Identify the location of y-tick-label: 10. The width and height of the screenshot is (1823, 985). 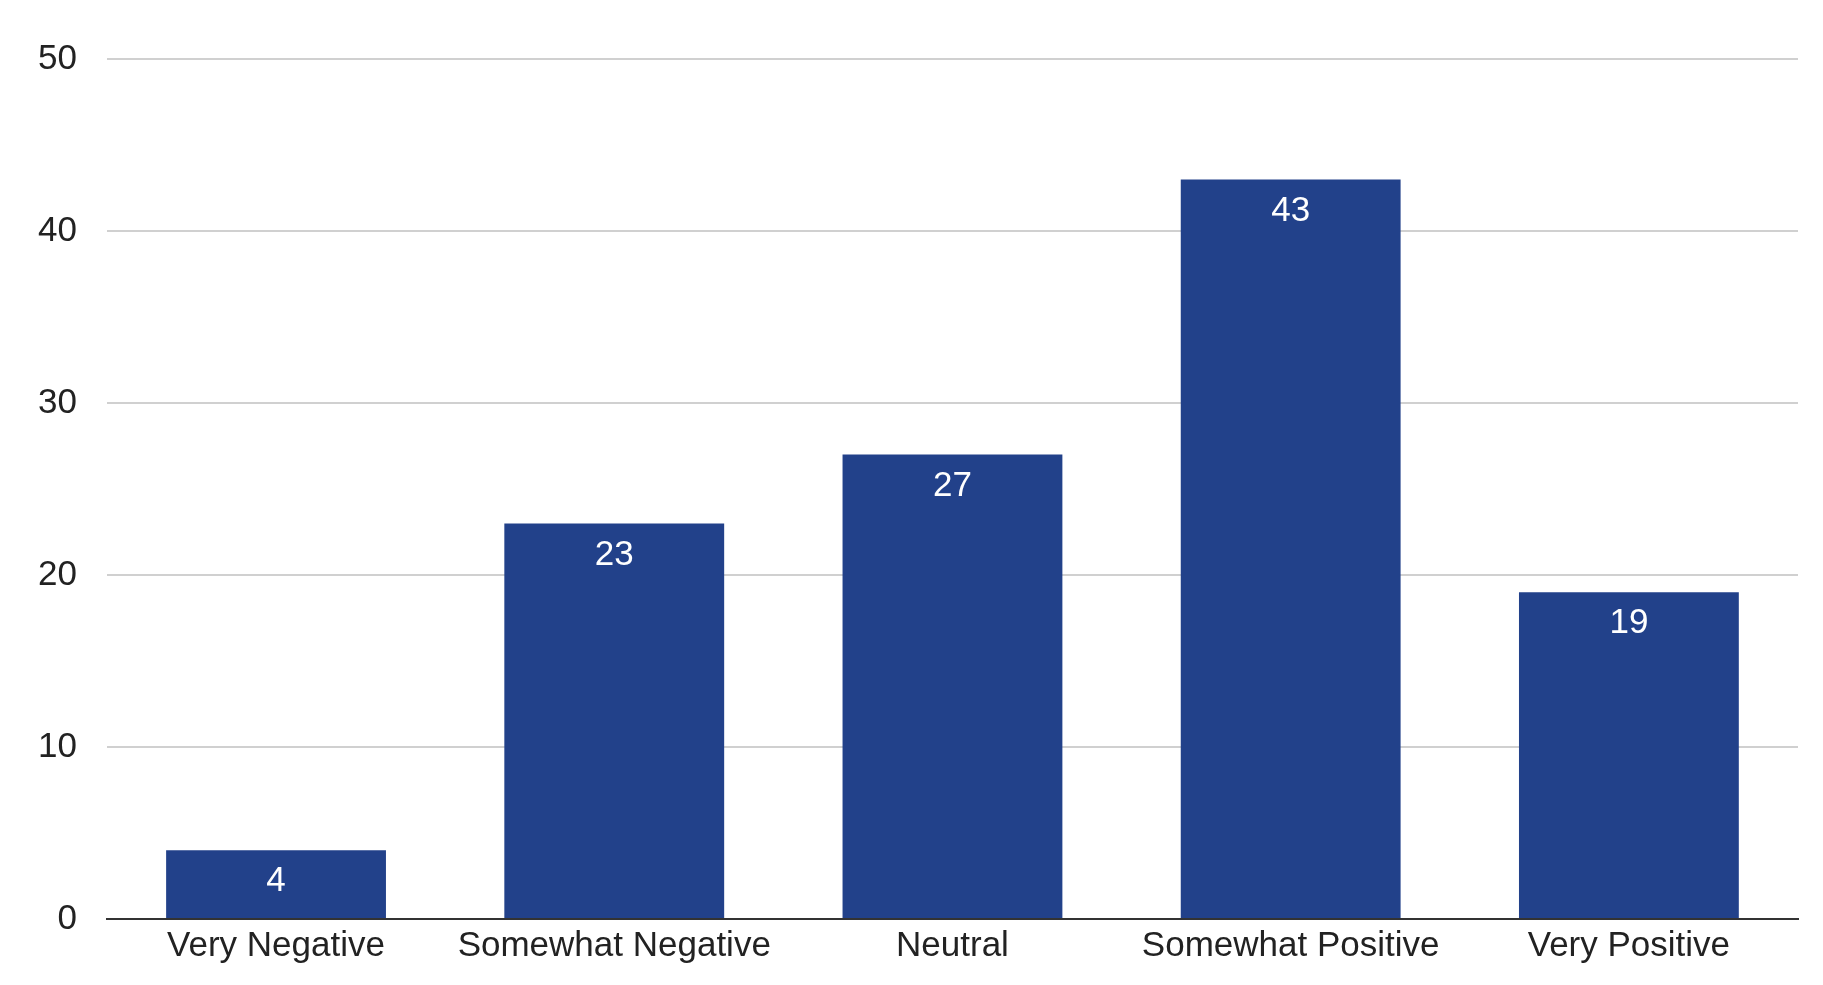
(57, 744).